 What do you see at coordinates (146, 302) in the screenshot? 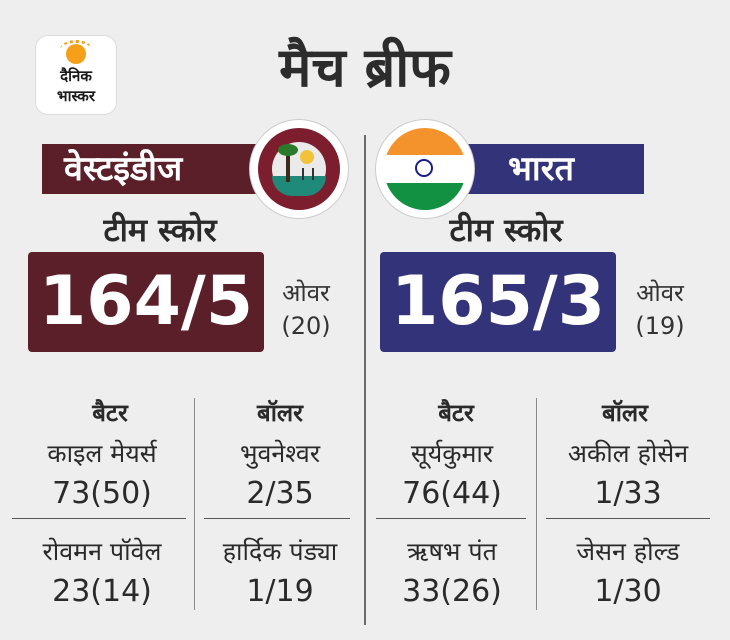
I see `west-indies-score: 164/5` at bounding box center [146, 302].